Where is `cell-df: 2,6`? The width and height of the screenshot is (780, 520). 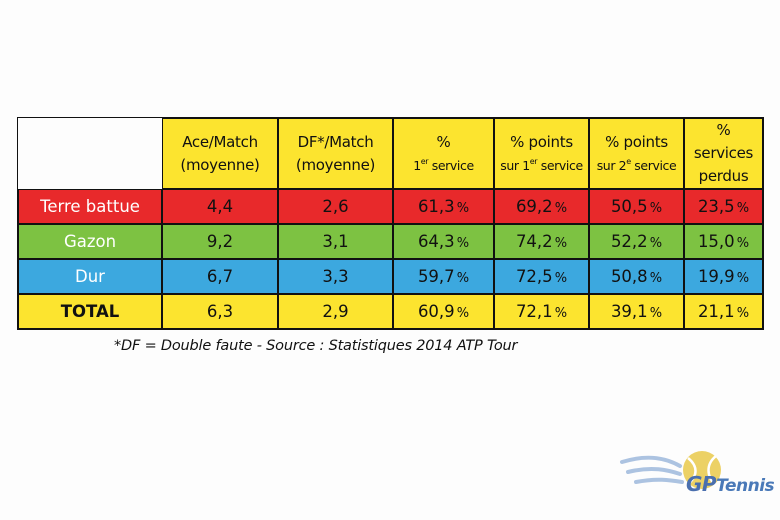
cell-df: 2,6 is located at coordinates (335, 206).